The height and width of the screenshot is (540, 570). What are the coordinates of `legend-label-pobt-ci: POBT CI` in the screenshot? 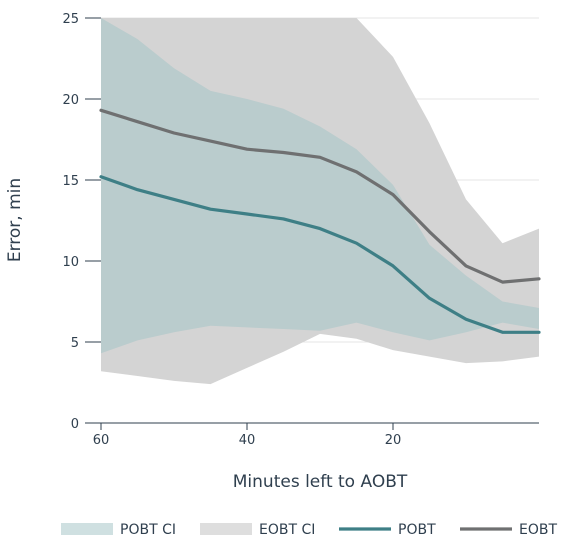 It's located at (148, 530).